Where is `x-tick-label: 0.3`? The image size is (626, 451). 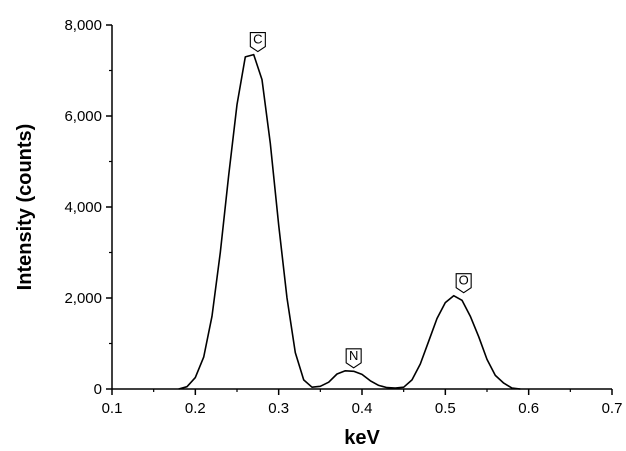 x-tick-label: 0.3 is located at coordinates (278, 408).